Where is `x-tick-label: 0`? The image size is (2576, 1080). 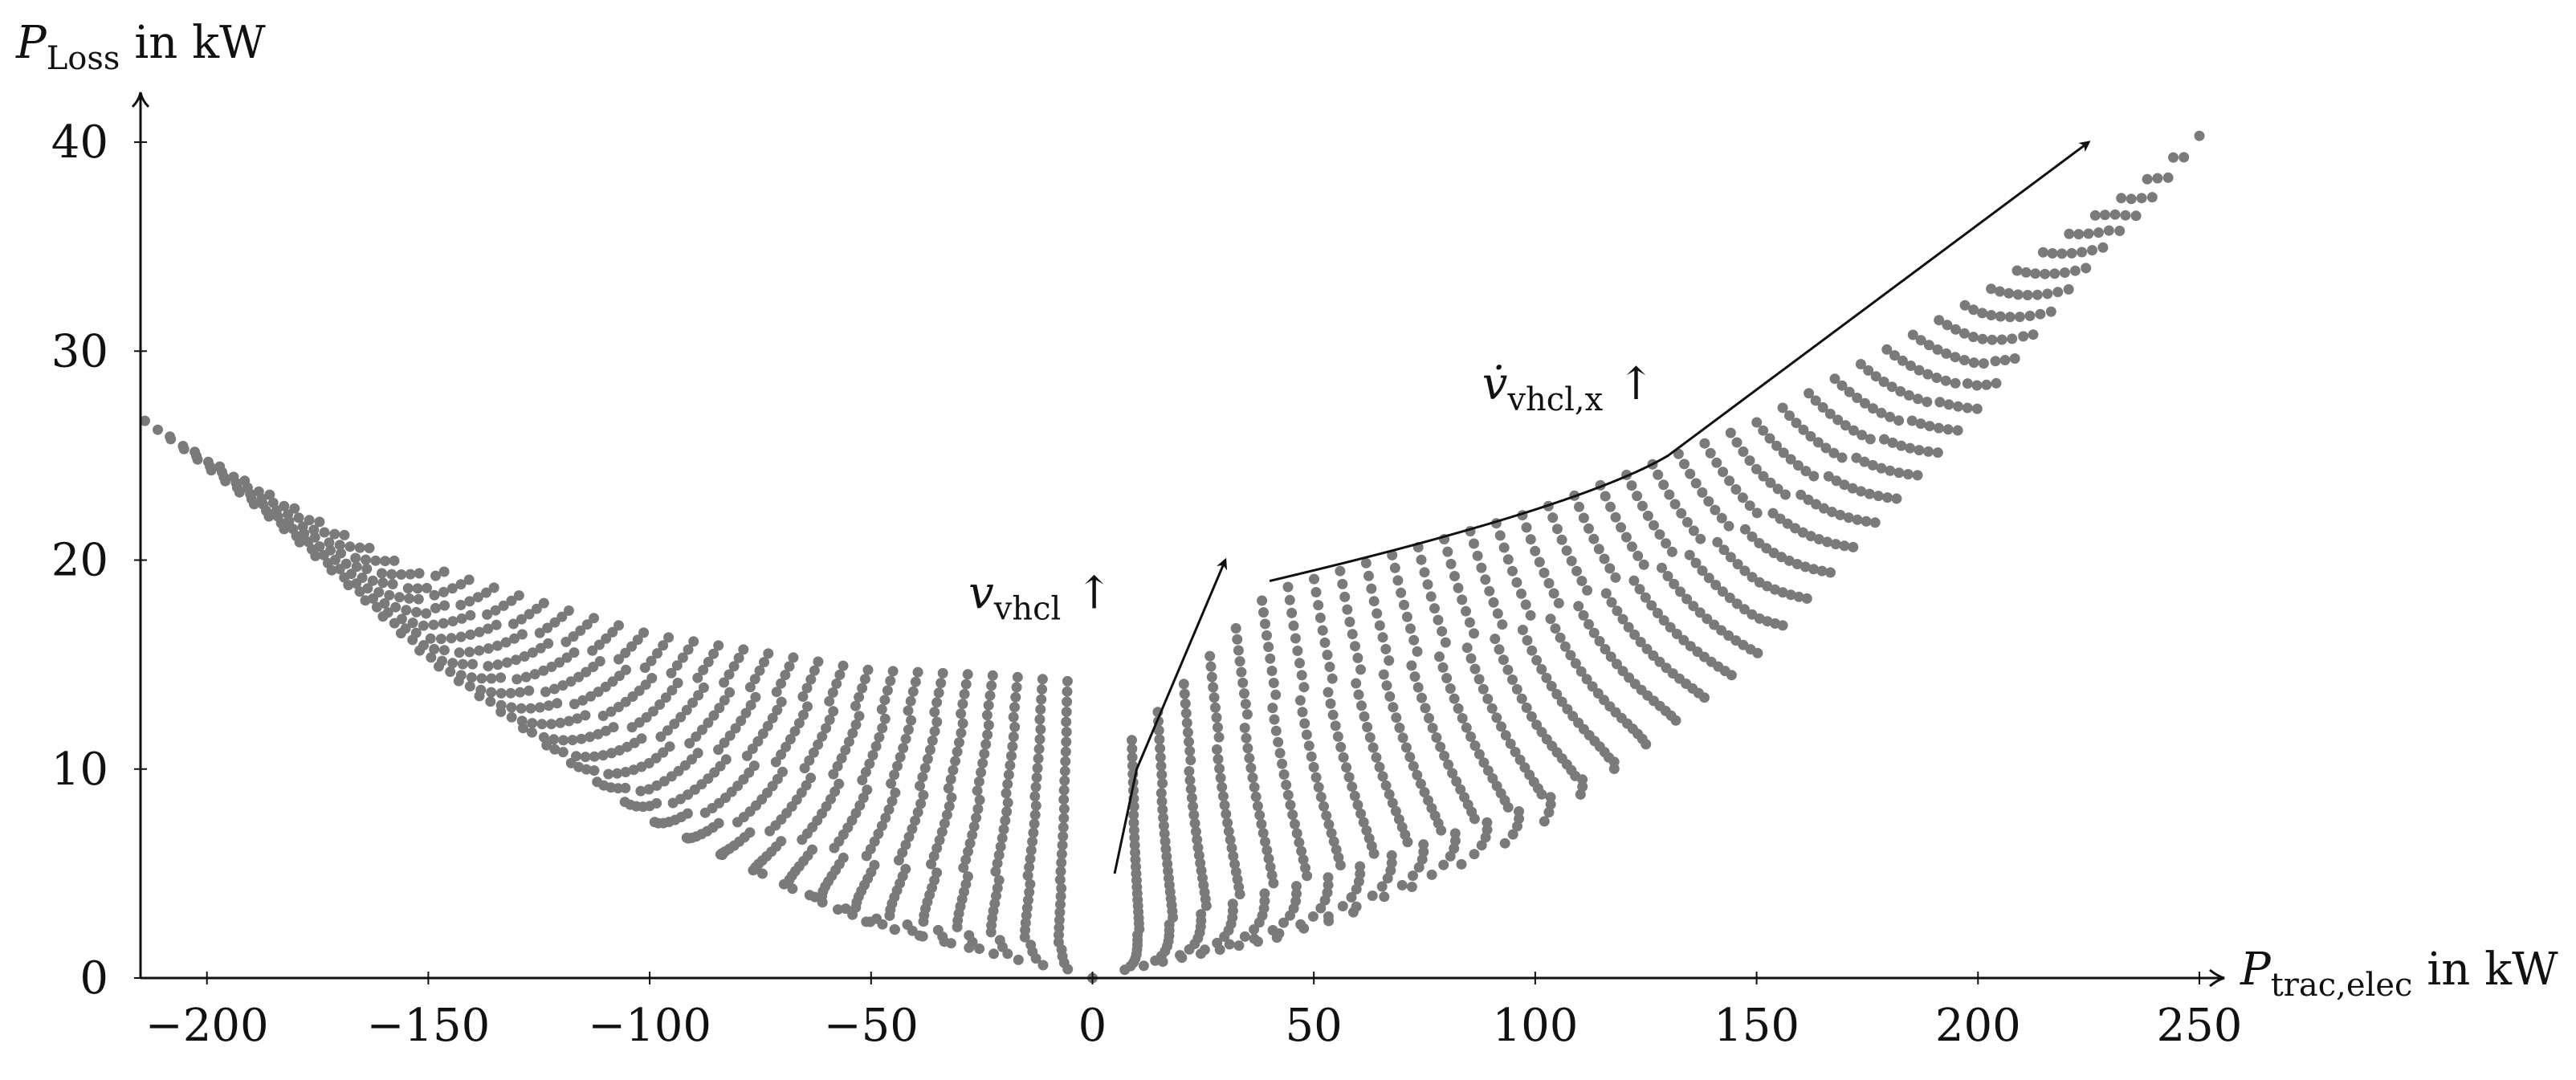 x-tick-label: 0 is located at coordinates (1092, 1026).